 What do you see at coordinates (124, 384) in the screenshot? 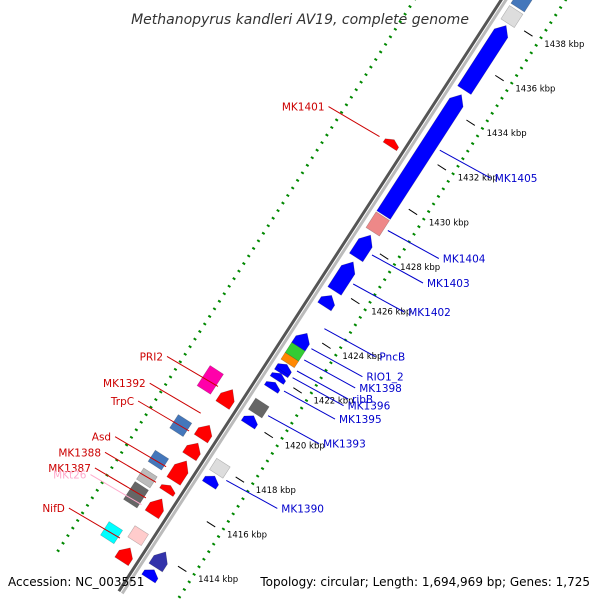
I see `gene-label-left-2: MK1392` at bounding box center [124, 384].